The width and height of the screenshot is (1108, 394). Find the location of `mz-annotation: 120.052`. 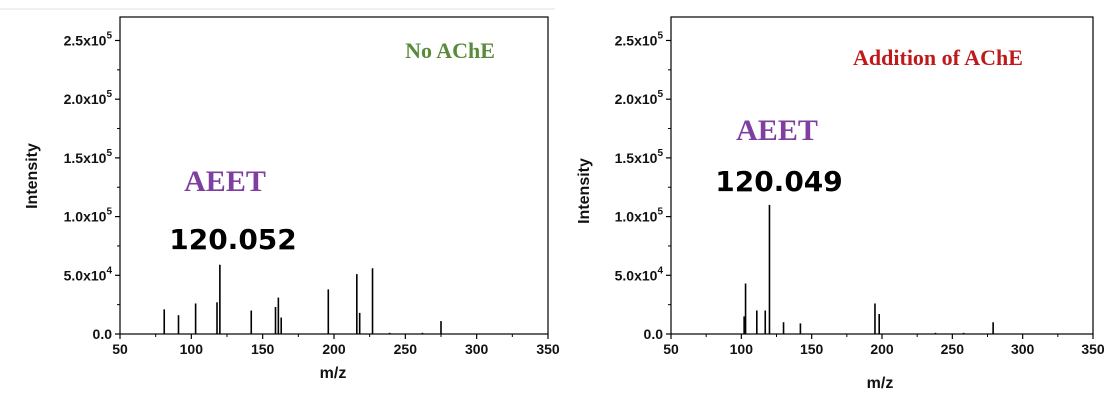

mz-annotation: 120.052 is located at coordinates (233, 239).